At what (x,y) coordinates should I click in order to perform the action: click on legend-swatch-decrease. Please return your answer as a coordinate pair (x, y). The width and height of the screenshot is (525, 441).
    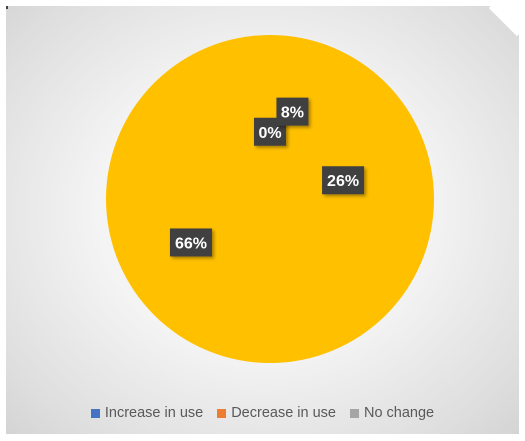
    Looking at the image, I should click on (222, 413).